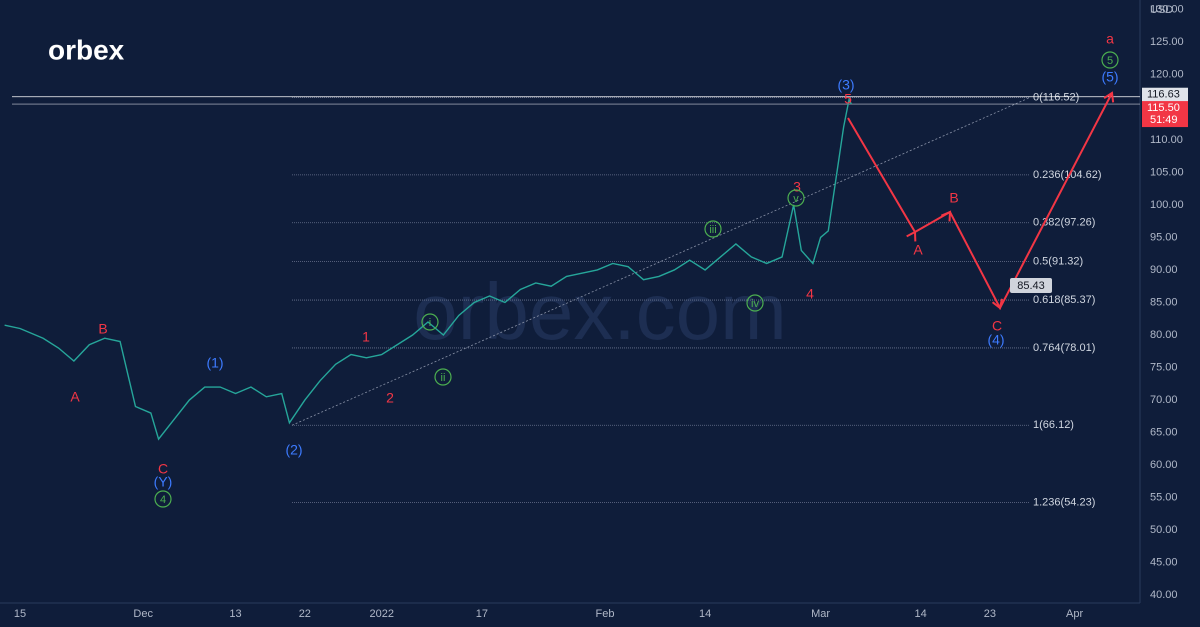  Describe the element at coordinates (1064, 503) in the screenshot. I see `fib-label: 1.236(54.23)` at that location.